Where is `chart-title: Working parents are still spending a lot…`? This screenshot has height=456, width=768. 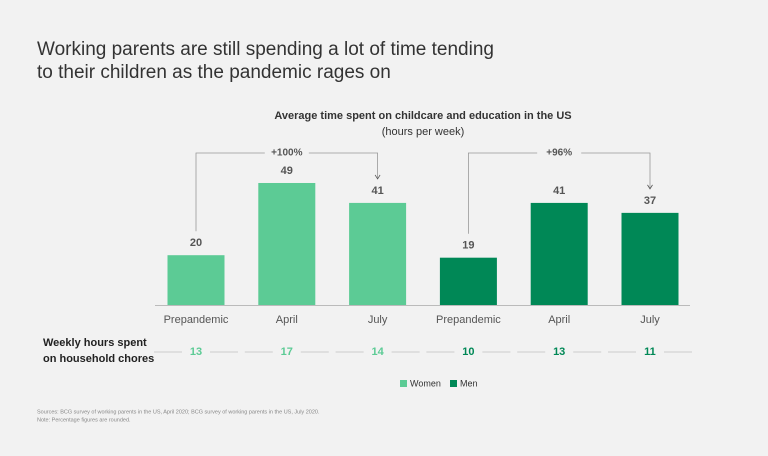 chart-title: Working parents are still spending a lot… is located at coordinates (265, 49).